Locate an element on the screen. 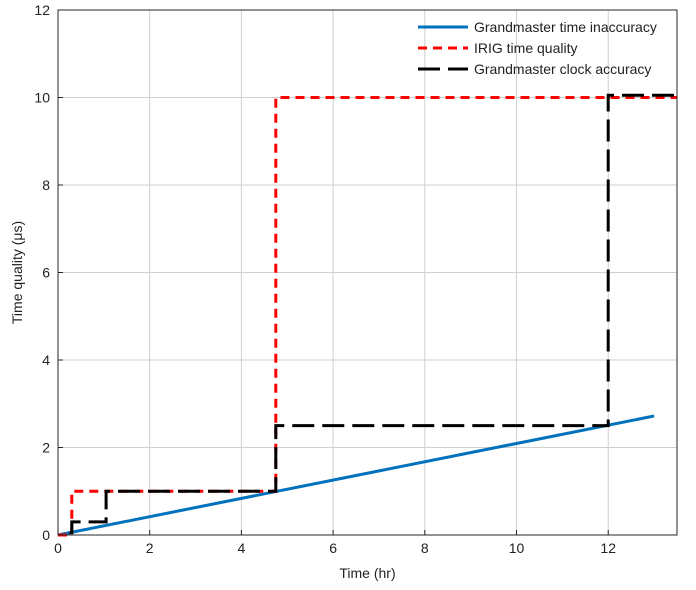 The width and height of the screenshot is (696, 590). y-tick-label: 2 is located at coordinates (46, 448).